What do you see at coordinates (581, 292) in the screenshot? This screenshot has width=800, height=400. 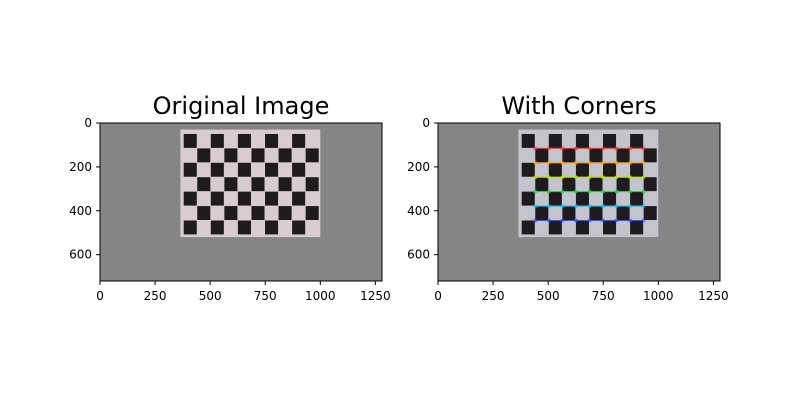 I see `x-axis: 0 250 500 750 1000 1250` at bounding box center [581, 292].